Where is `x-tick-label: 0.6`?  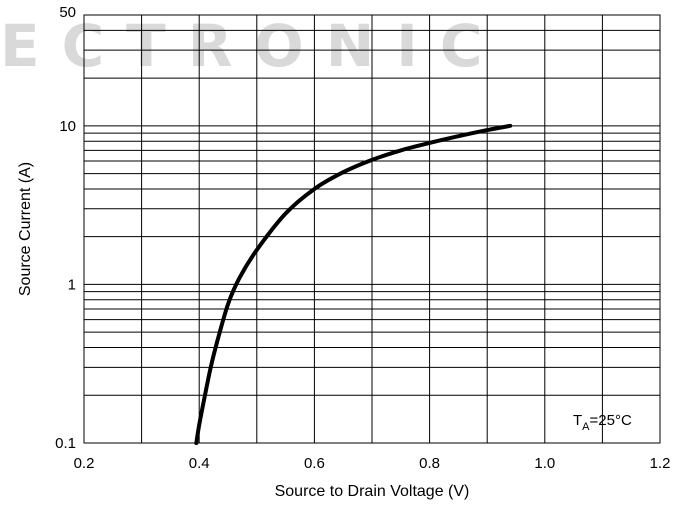
x-tick-label: 0.6 is located at coordinates (314, 463).